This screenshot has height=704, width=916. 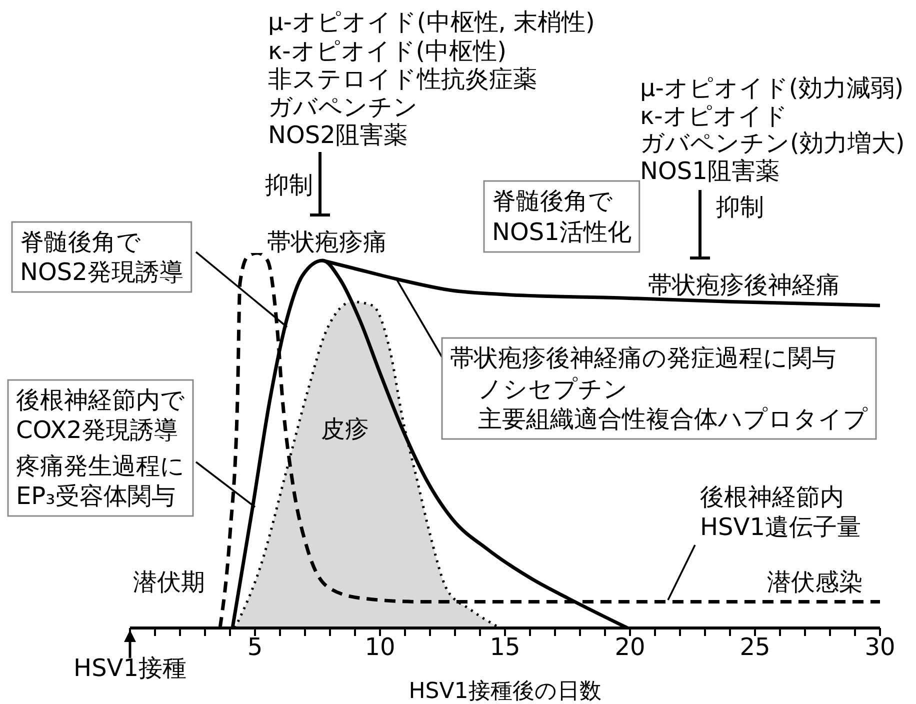 What do you see at coordinates (380, 647) in the screenshot?
I see `x-tick-label: 10` at bounding box center [380, 647].